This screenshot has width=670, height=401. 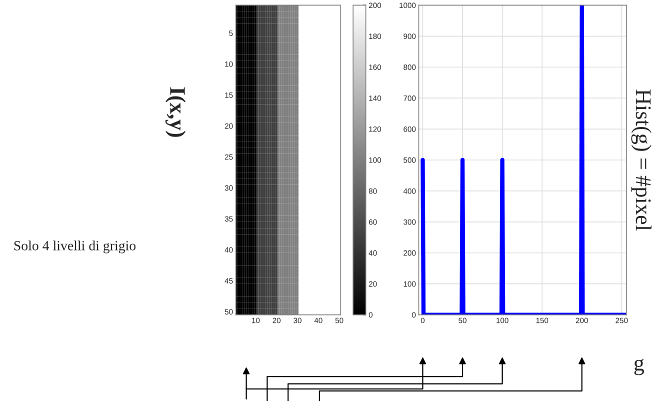 I want to click on y-axis-title: I(x,y), so click(x=175, y=112).